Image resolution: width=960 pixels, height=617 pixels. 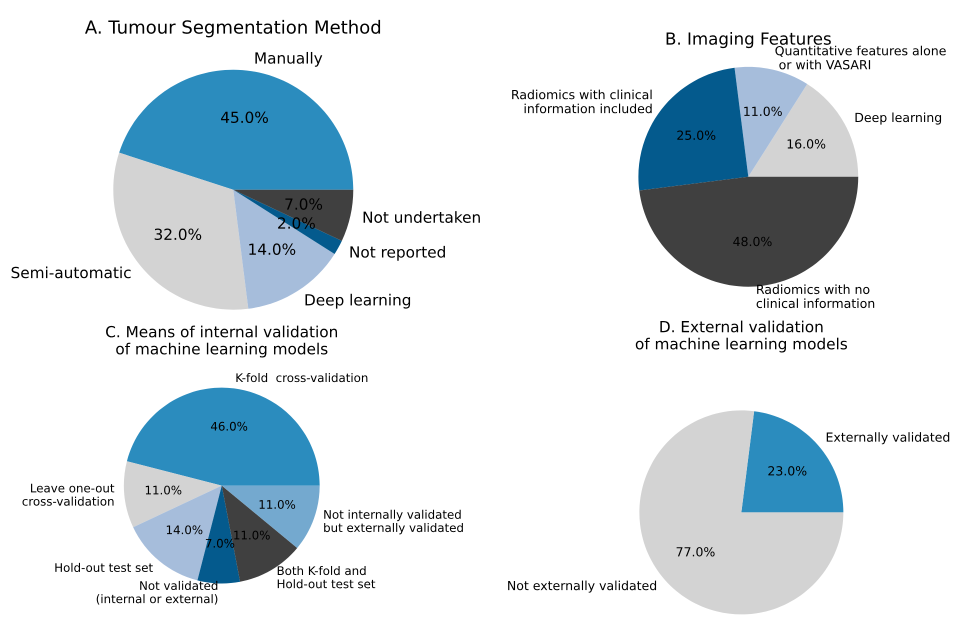 What do you see at coordinates (244, 117) in the screenshot?
I see `data-label: 45.0%` at bounding box center [244, 117].